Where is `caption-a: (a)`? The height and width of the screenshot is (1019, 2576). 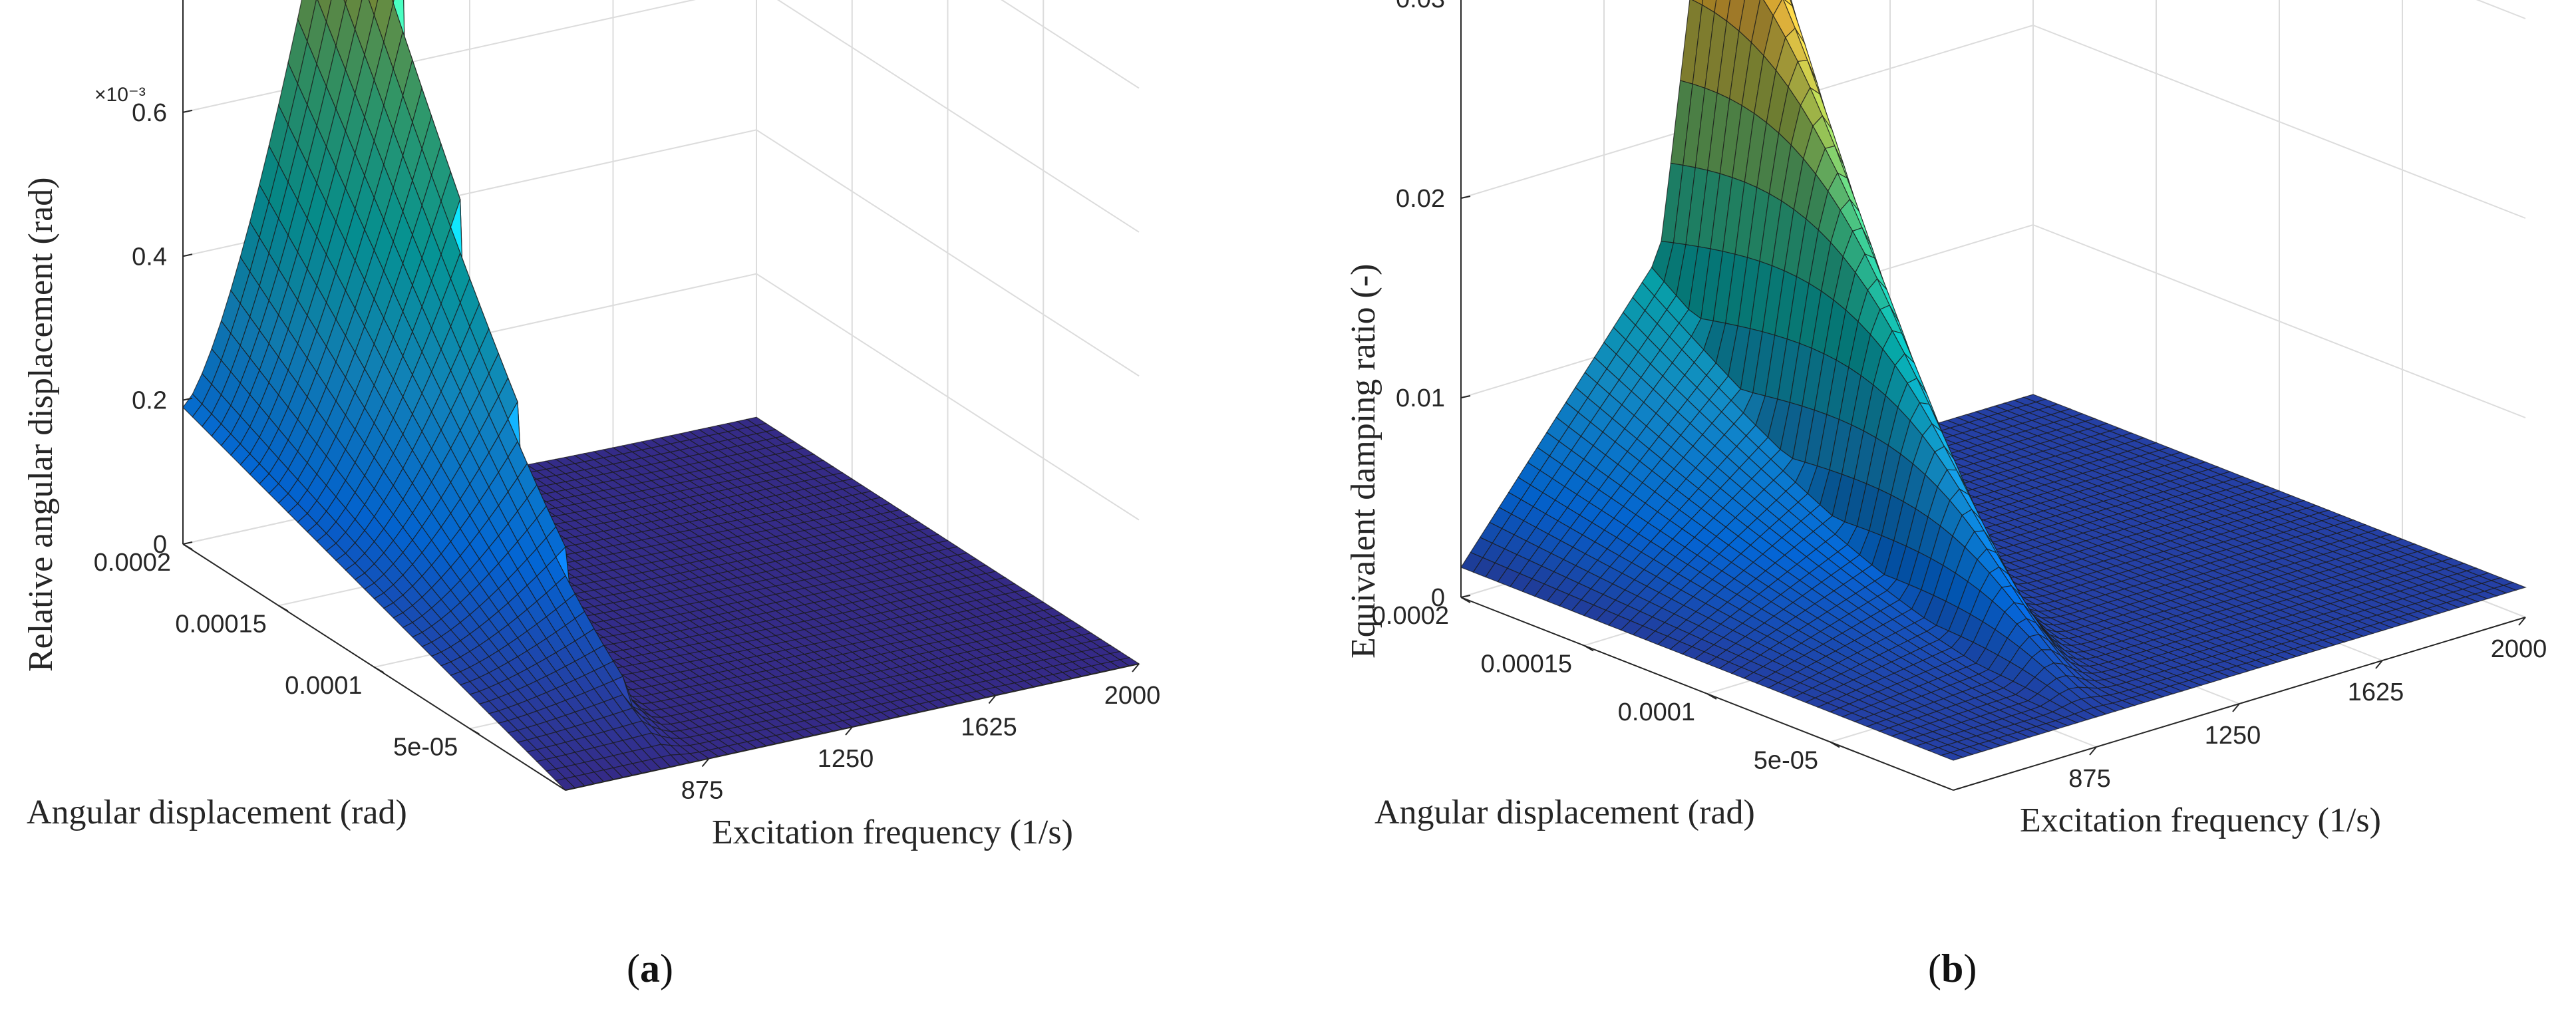 caption-a: (a) is located at coordinates (650, 968).